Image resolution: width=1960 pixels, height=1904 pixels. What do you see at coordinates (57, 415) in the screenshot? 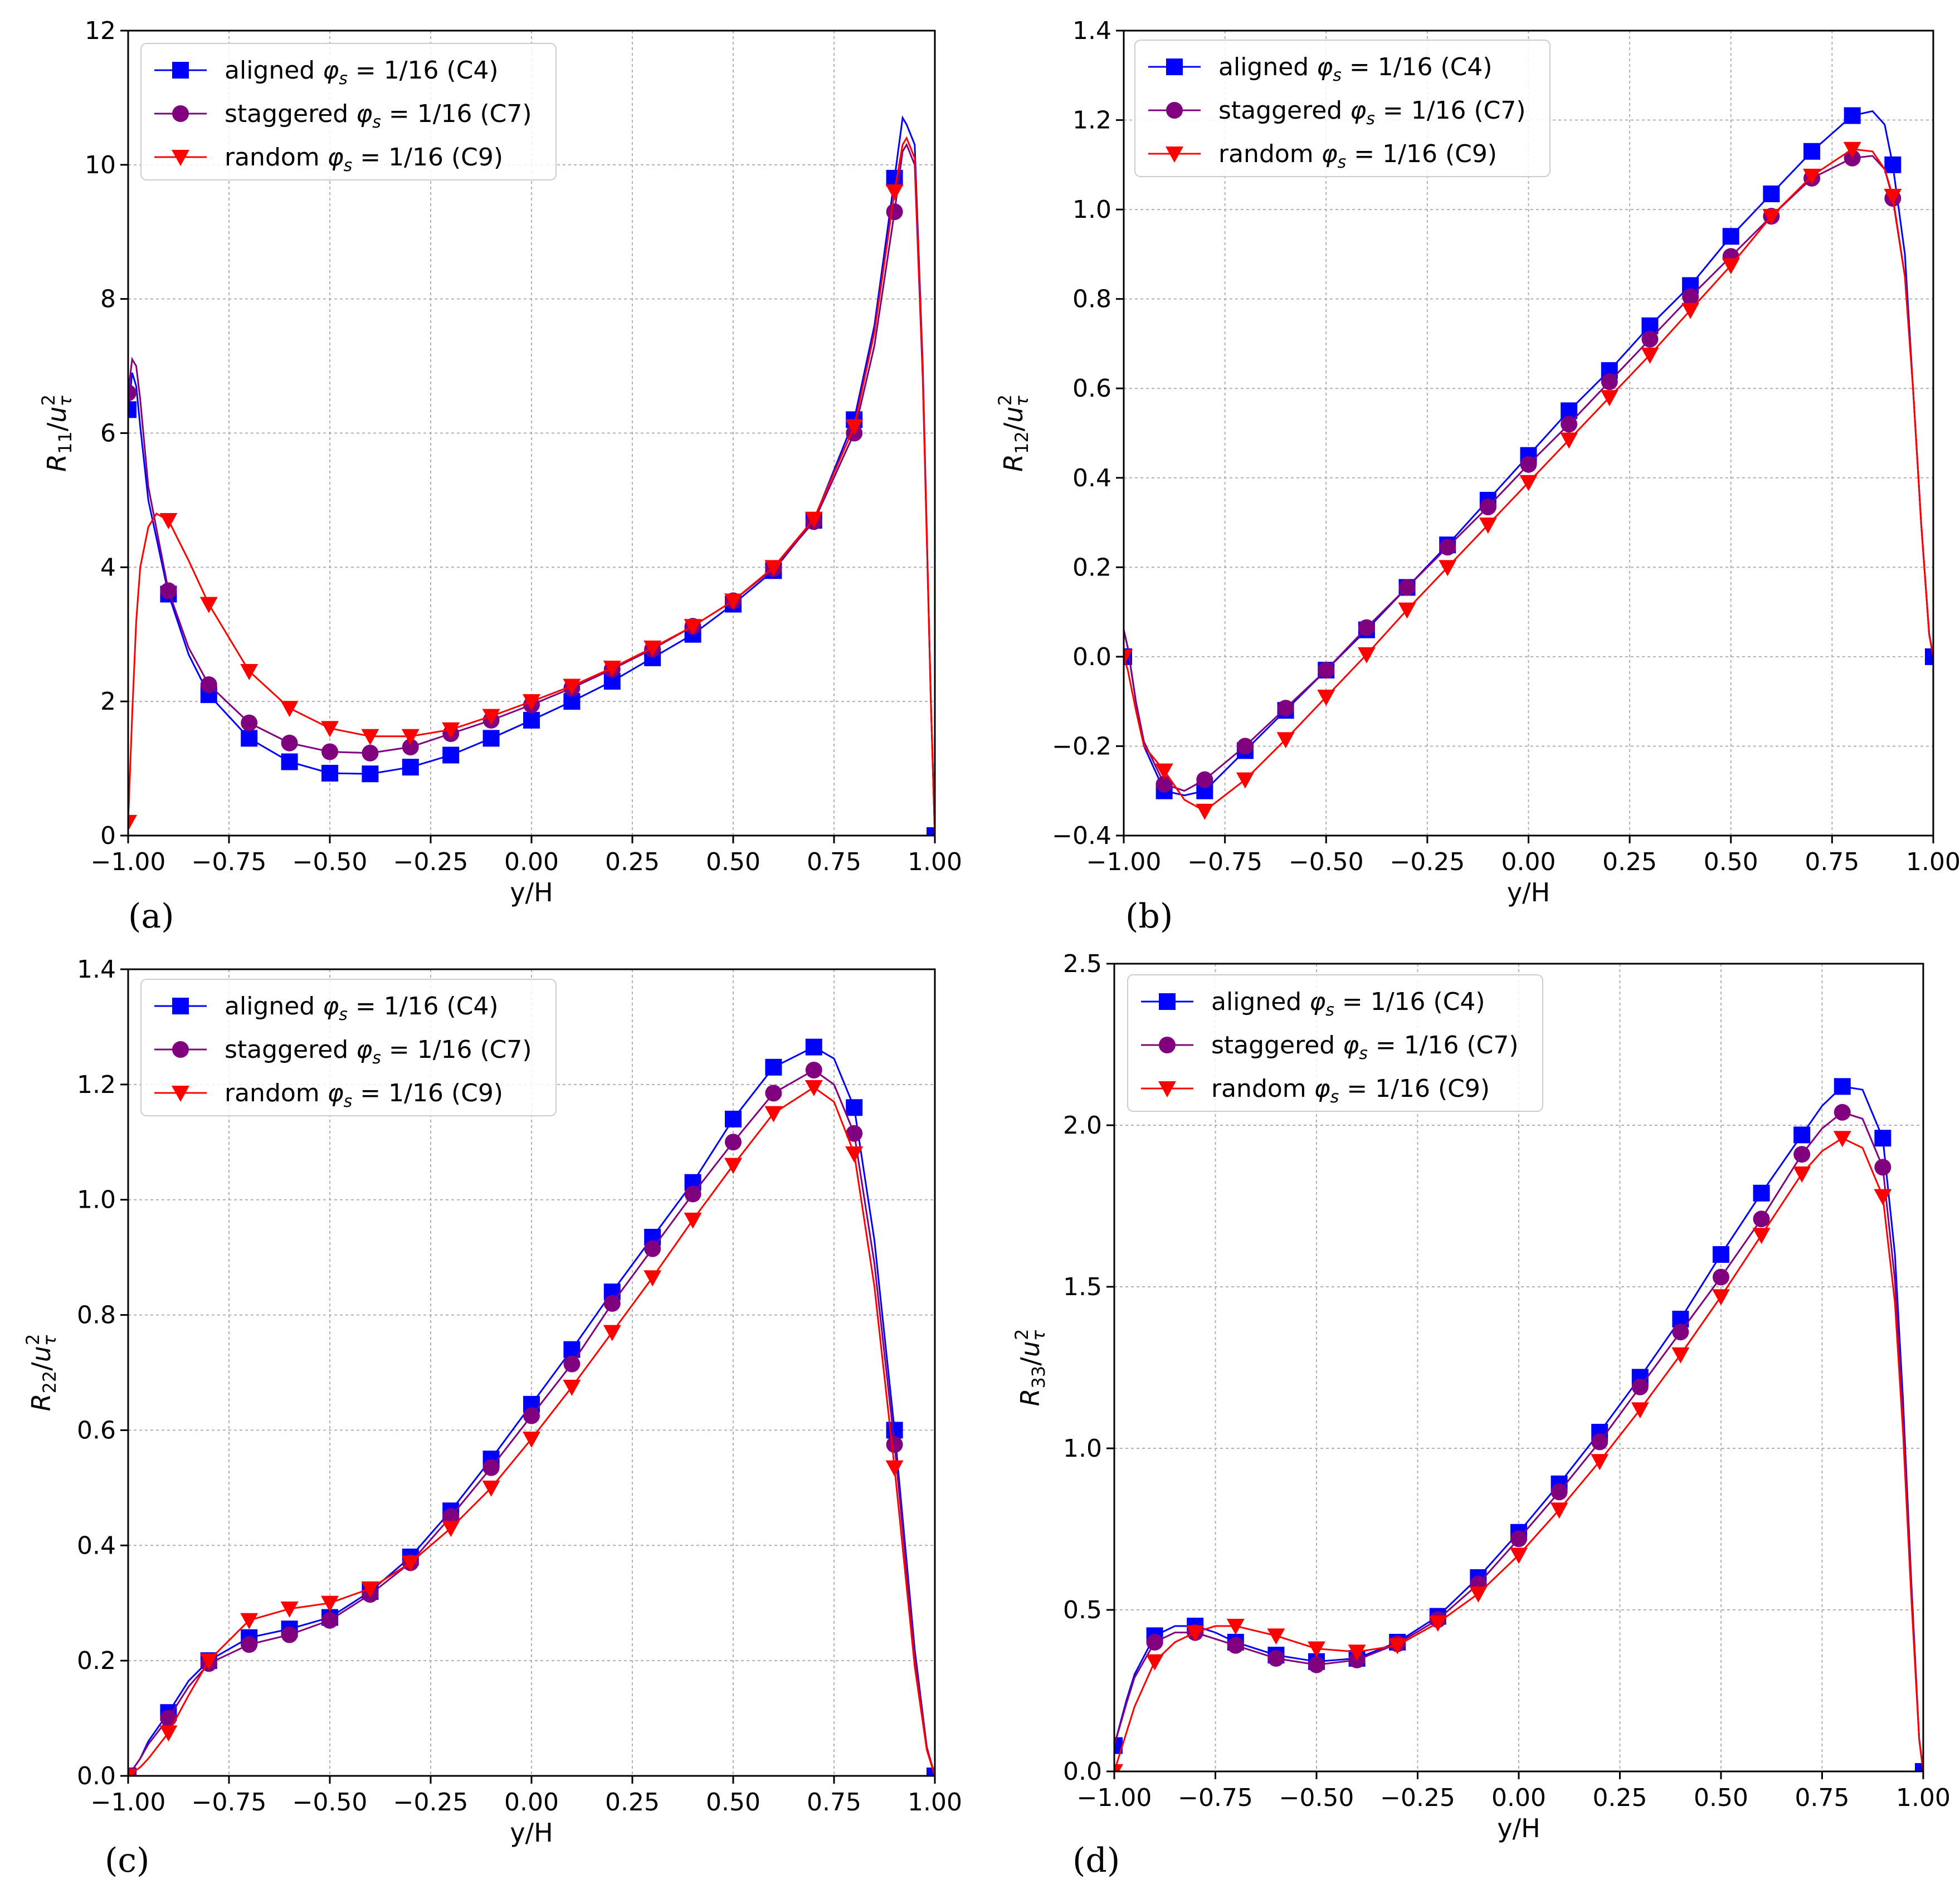
I see `y-axis-label-u: u` at bounding box center [57, 415].